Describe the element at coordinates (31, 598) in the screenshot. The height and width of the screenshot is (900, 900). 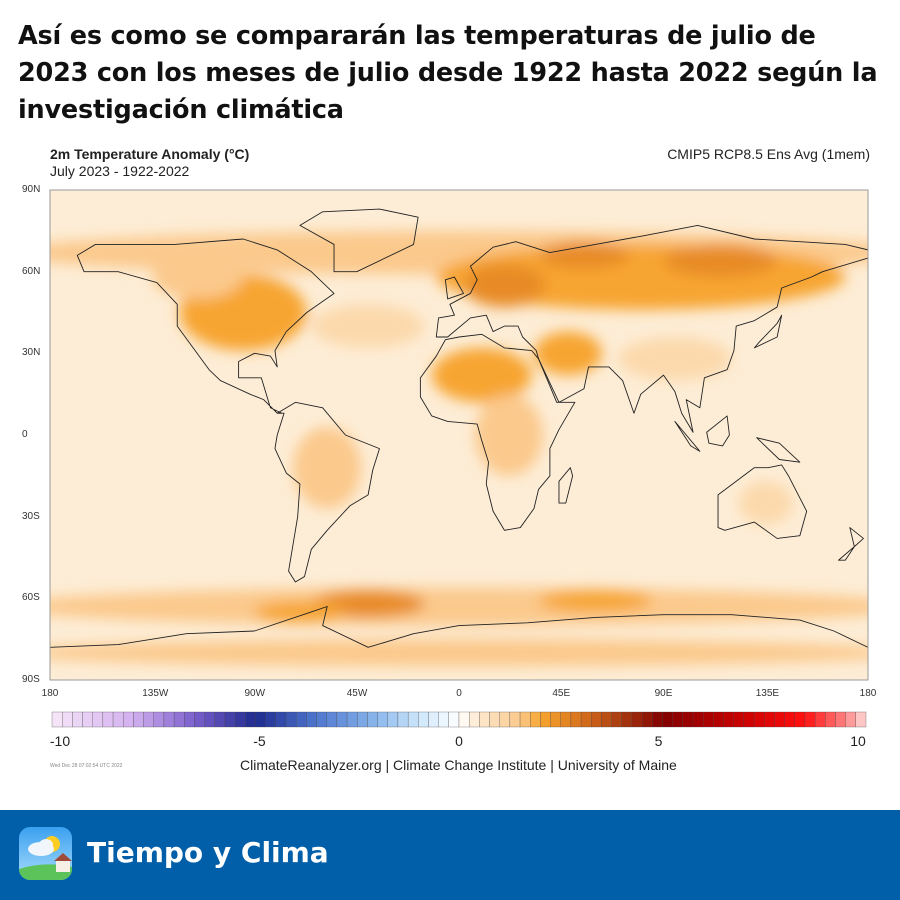
I see `lat-tick-label: 60S` at that location.